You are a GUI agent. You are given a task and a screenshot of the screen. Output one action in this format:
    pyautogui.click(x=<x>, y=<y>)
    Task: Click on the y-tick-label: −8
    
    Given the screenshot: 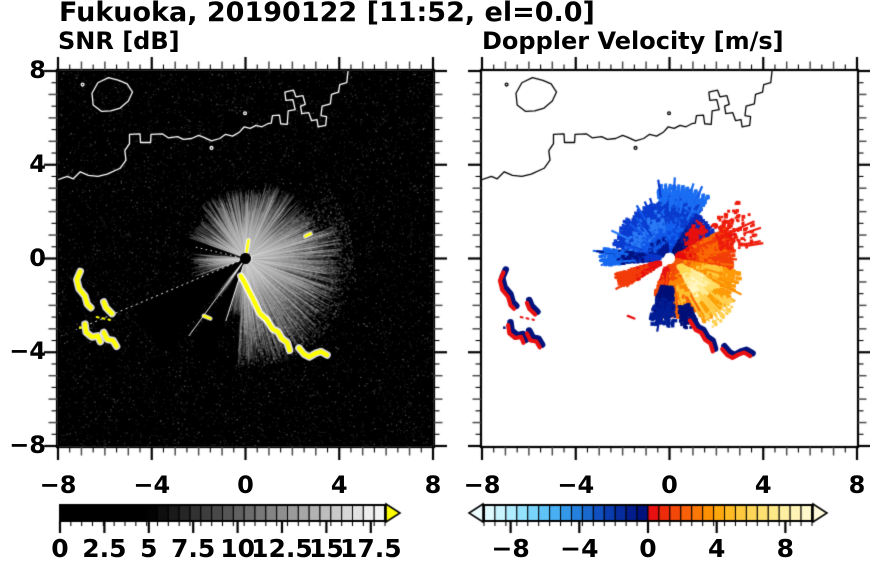 What is the action you would take?
    pyautogui.click(x=27, y=445)
    